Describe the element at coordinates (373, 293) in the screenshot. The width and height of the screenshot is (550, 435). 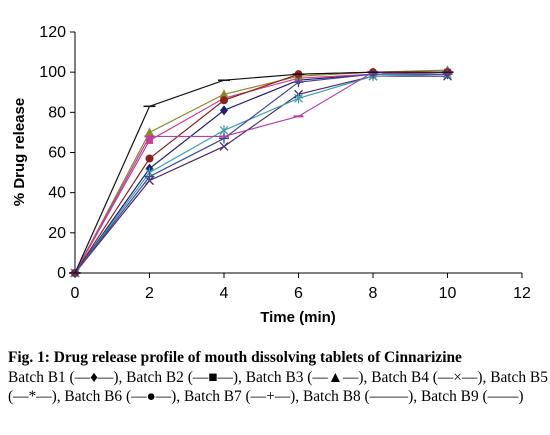
I see `x-tick-label: 8` at that location.